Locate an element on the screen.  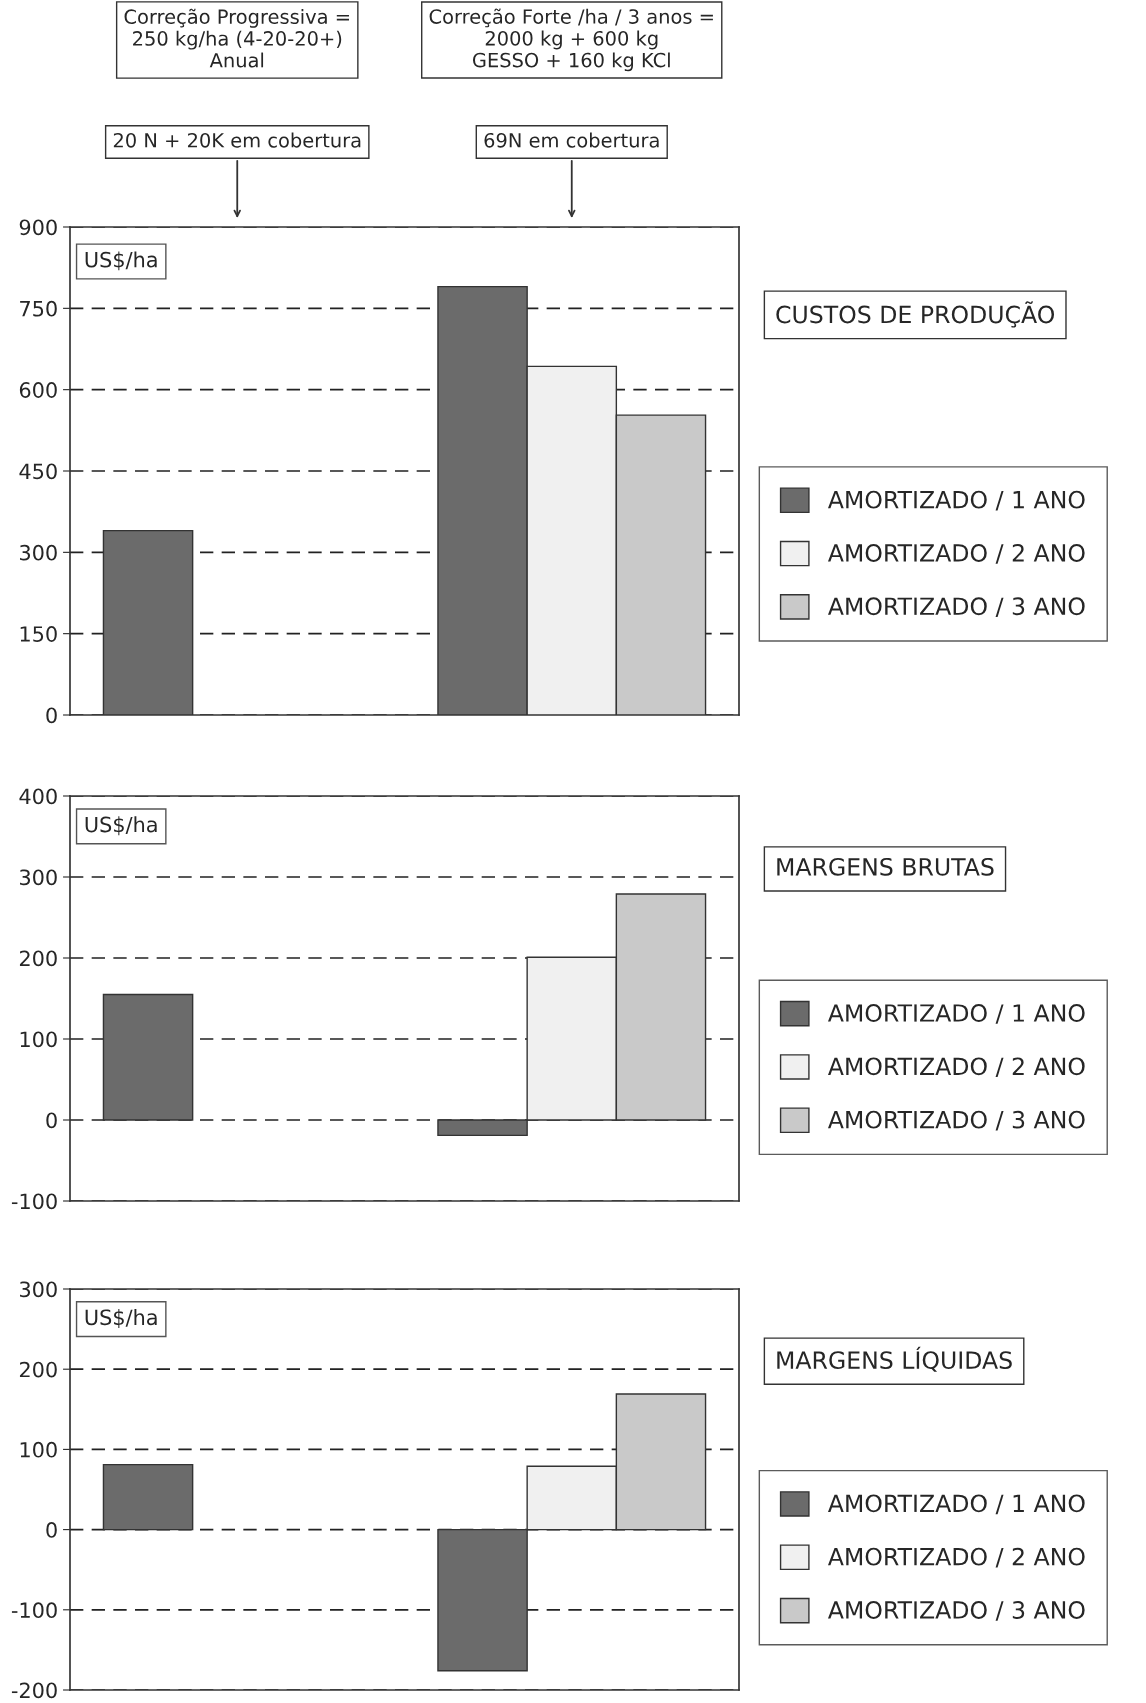
y-tick-label: 750 is located at coordinates (38, 308).